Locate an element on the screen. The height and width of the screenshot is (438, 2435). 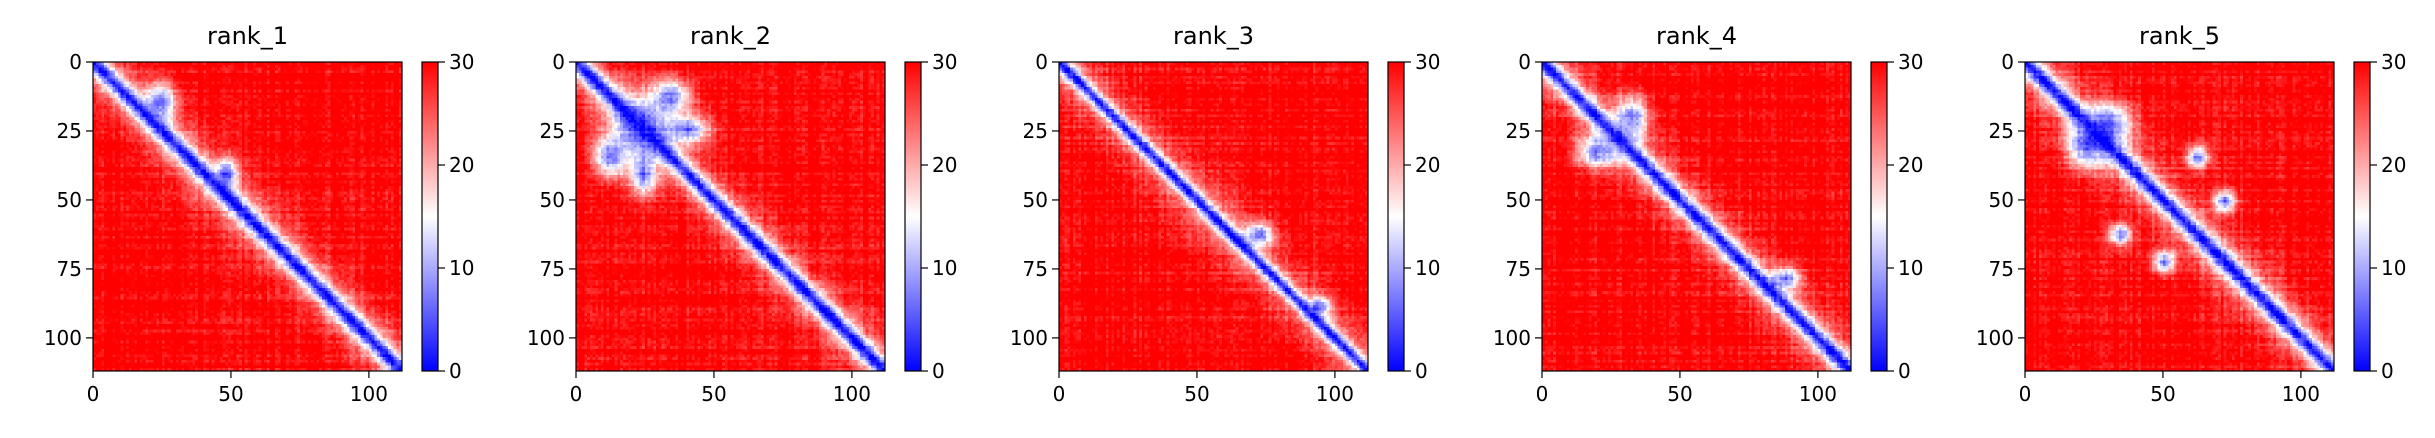
chart-title: rank_5 is located at coordinates (2179, 36).